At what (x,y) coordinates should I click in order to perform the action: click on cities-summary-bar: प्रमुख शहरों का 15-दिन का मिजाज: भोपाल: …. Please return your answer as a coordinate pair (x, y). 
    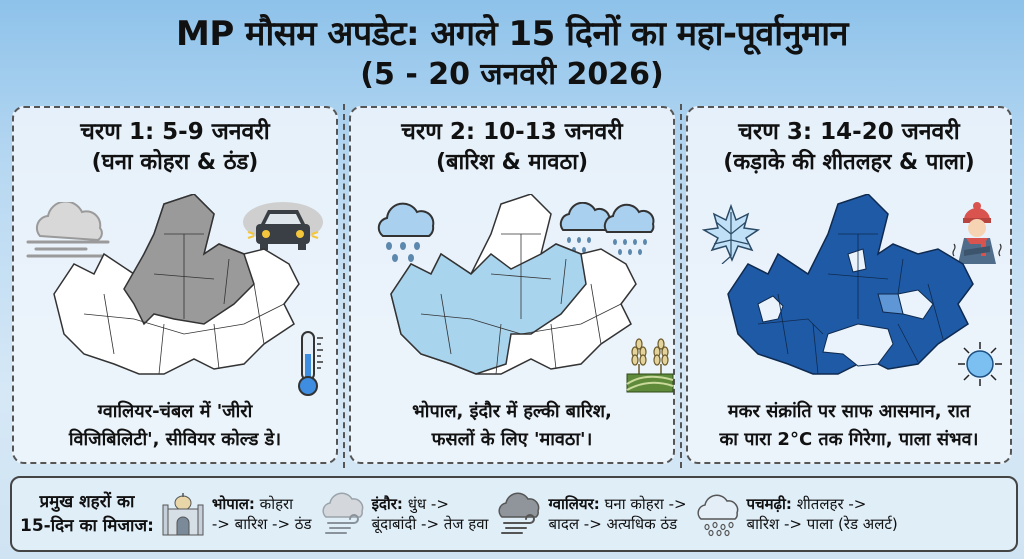
    Looking at the image, I should click on (514, 514).